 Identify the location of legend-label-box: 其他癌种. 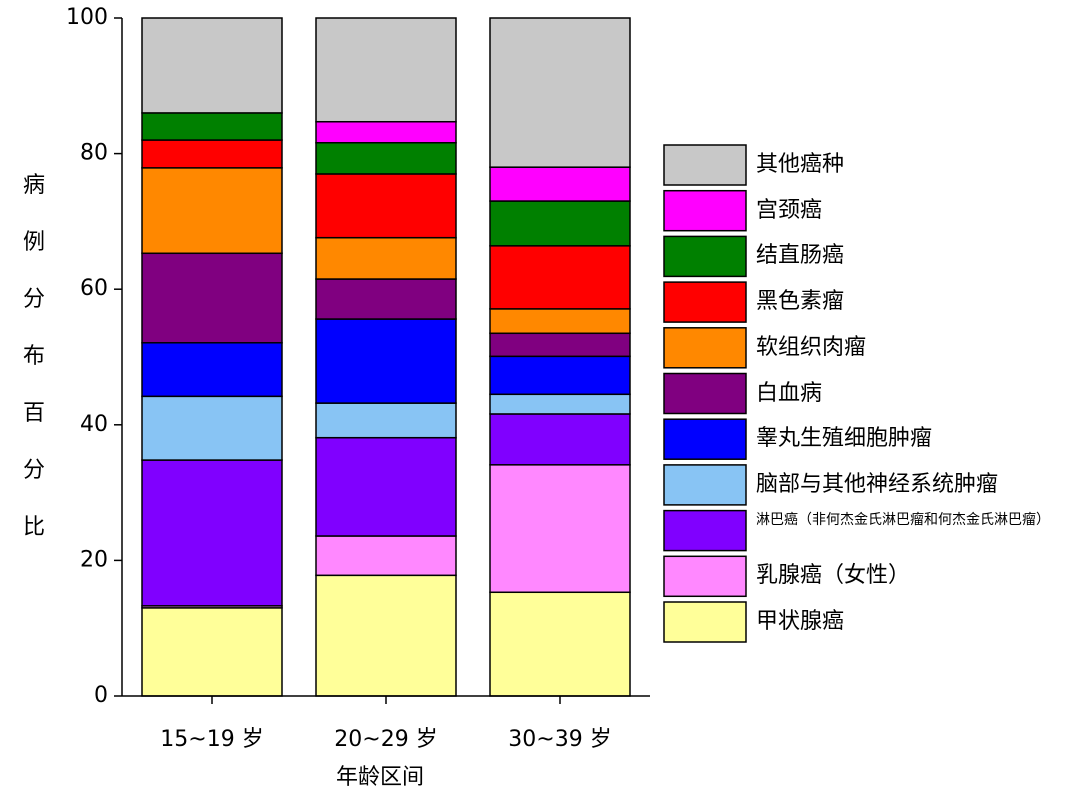
(800, 164).